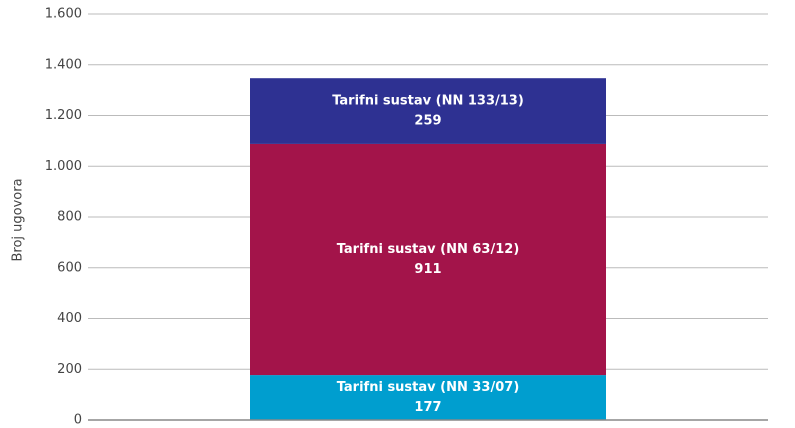 The image size is (795, 428). I want to click on y-tick-label: 800, so click(69, 217).